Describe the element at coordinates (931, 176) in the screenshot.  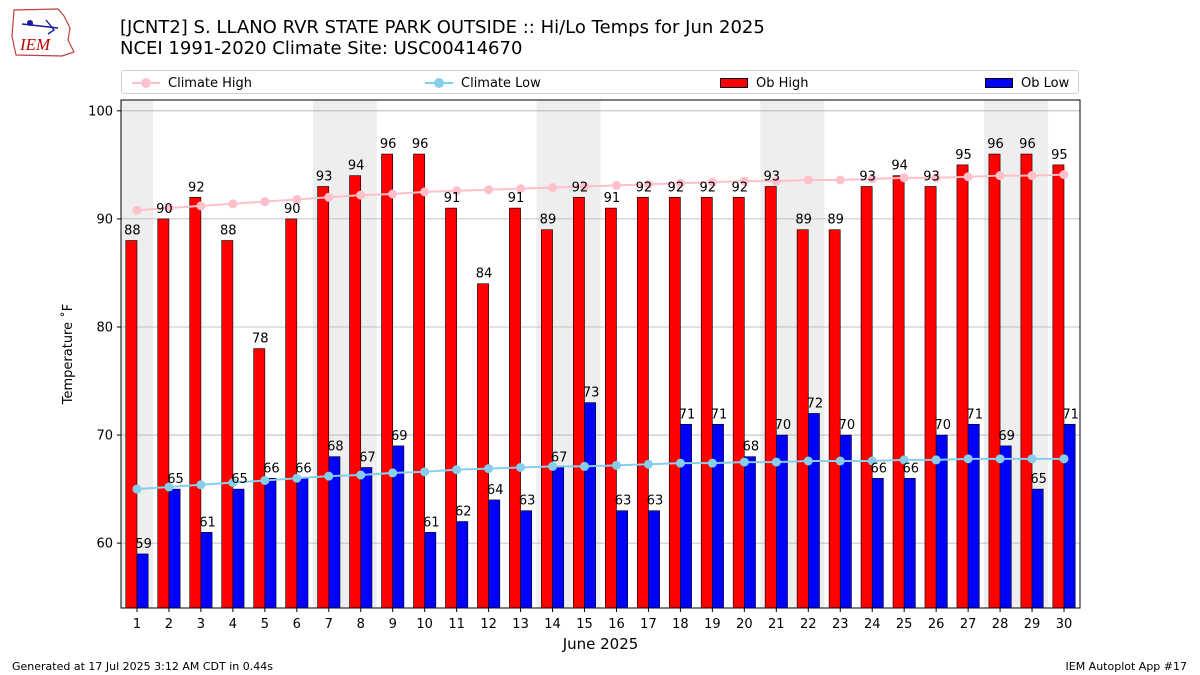
I see `label-ob-high-26: 93` at that location.